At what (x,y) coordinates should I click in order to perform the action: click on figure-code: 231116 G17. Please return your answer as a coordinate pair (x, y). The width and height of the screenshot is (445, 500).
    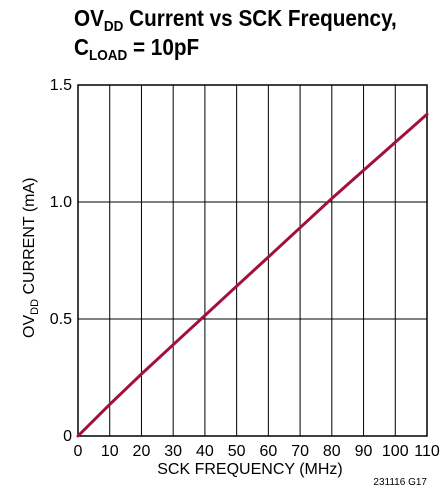
    Looking at the image, I should click on (400, 482).